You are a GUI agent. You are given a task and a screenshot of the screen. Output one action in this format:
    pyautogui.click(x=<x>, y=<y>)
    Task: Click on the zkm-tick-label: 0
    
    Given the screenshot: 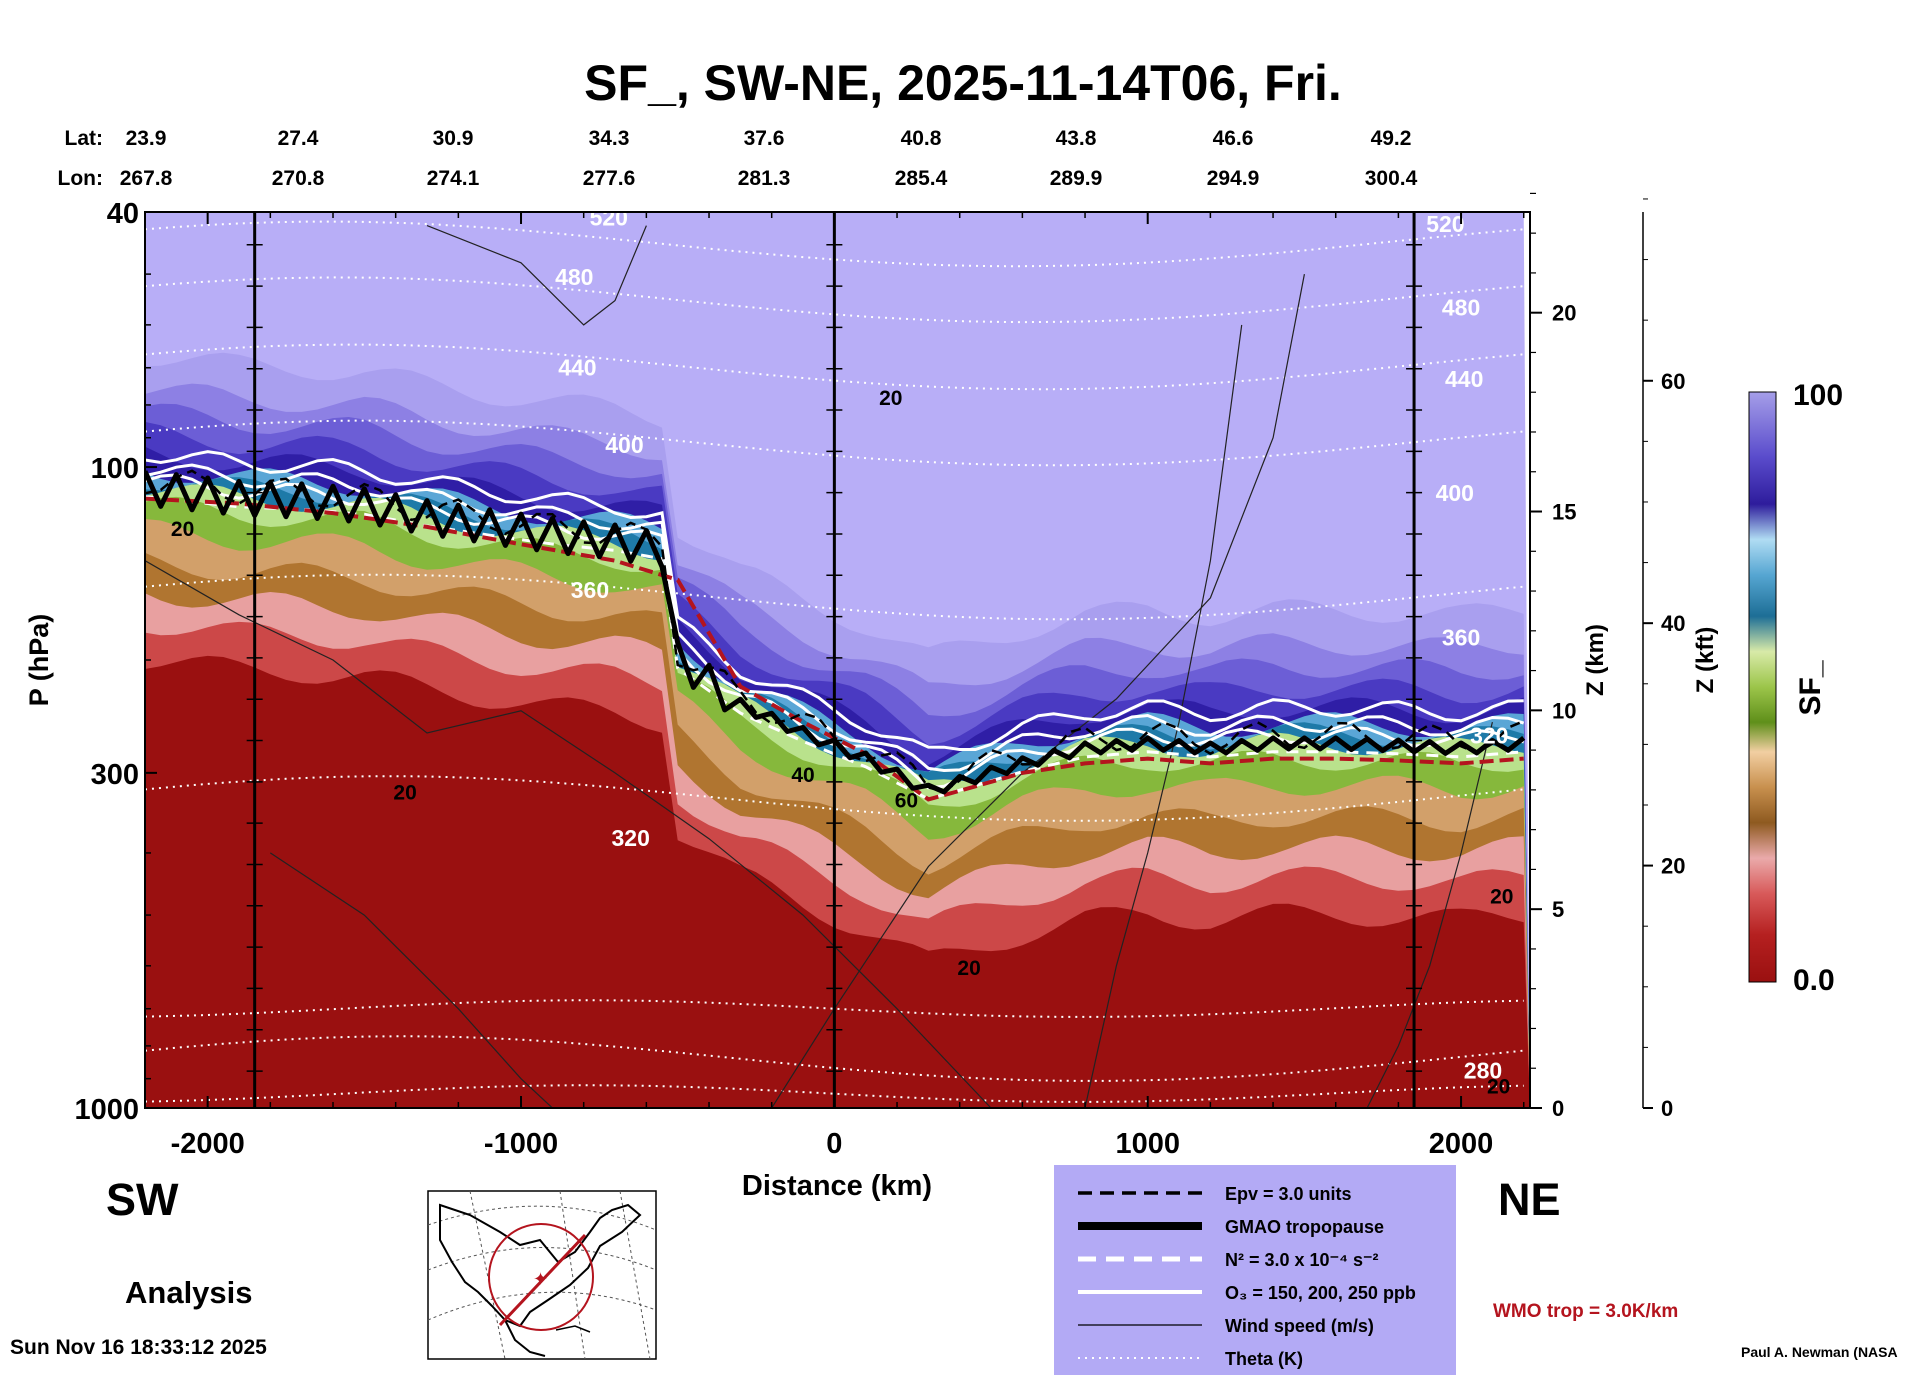 What is the action you would take?
    pyautogui.click(x=1558, y=1108)
    